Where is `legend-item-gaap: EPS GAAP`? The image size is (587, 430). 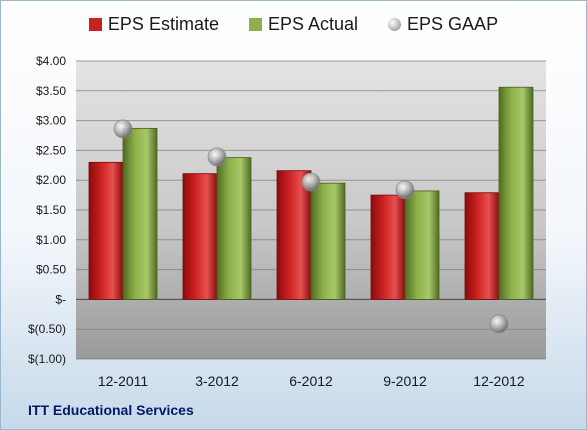
legend-item-gaap: EPS GAAP is located at coordinates (443, 24).